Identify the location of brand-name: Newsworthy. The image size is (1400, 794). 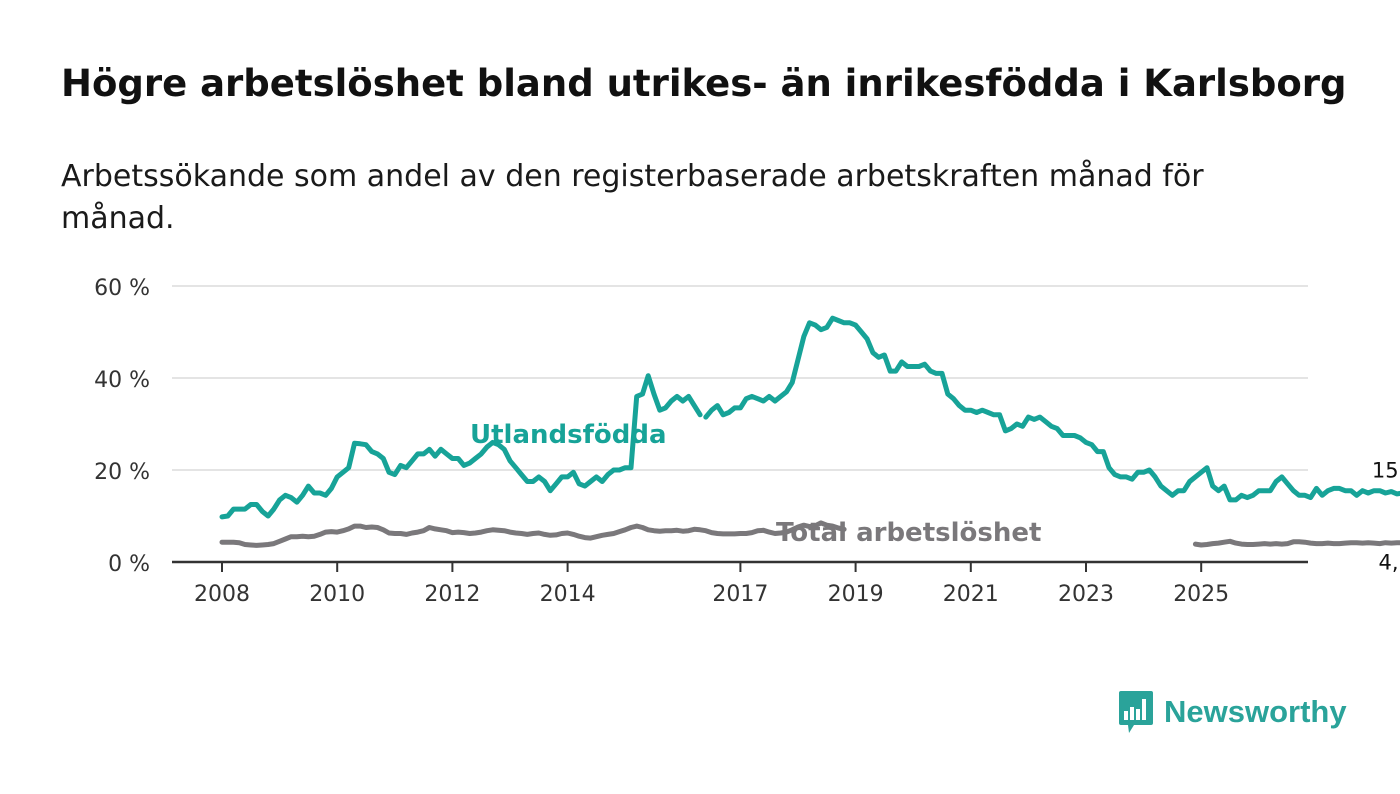
(1255, 711).